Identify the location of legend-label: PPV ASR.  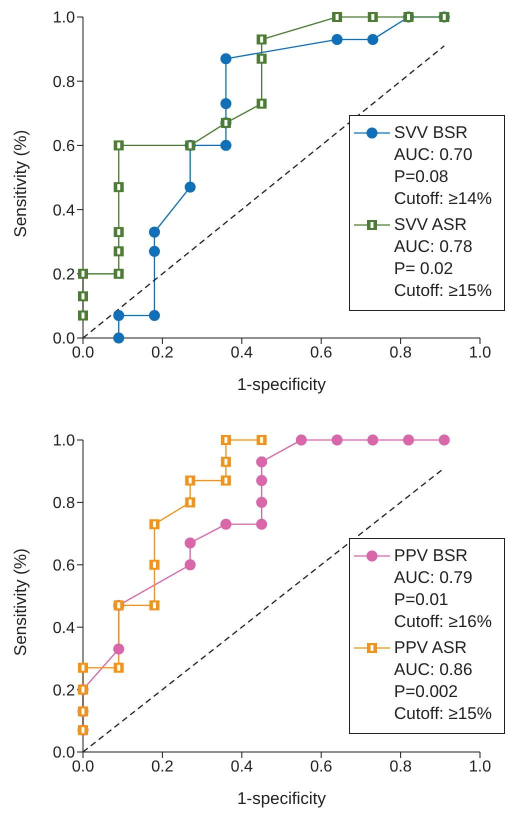
(430, 648).